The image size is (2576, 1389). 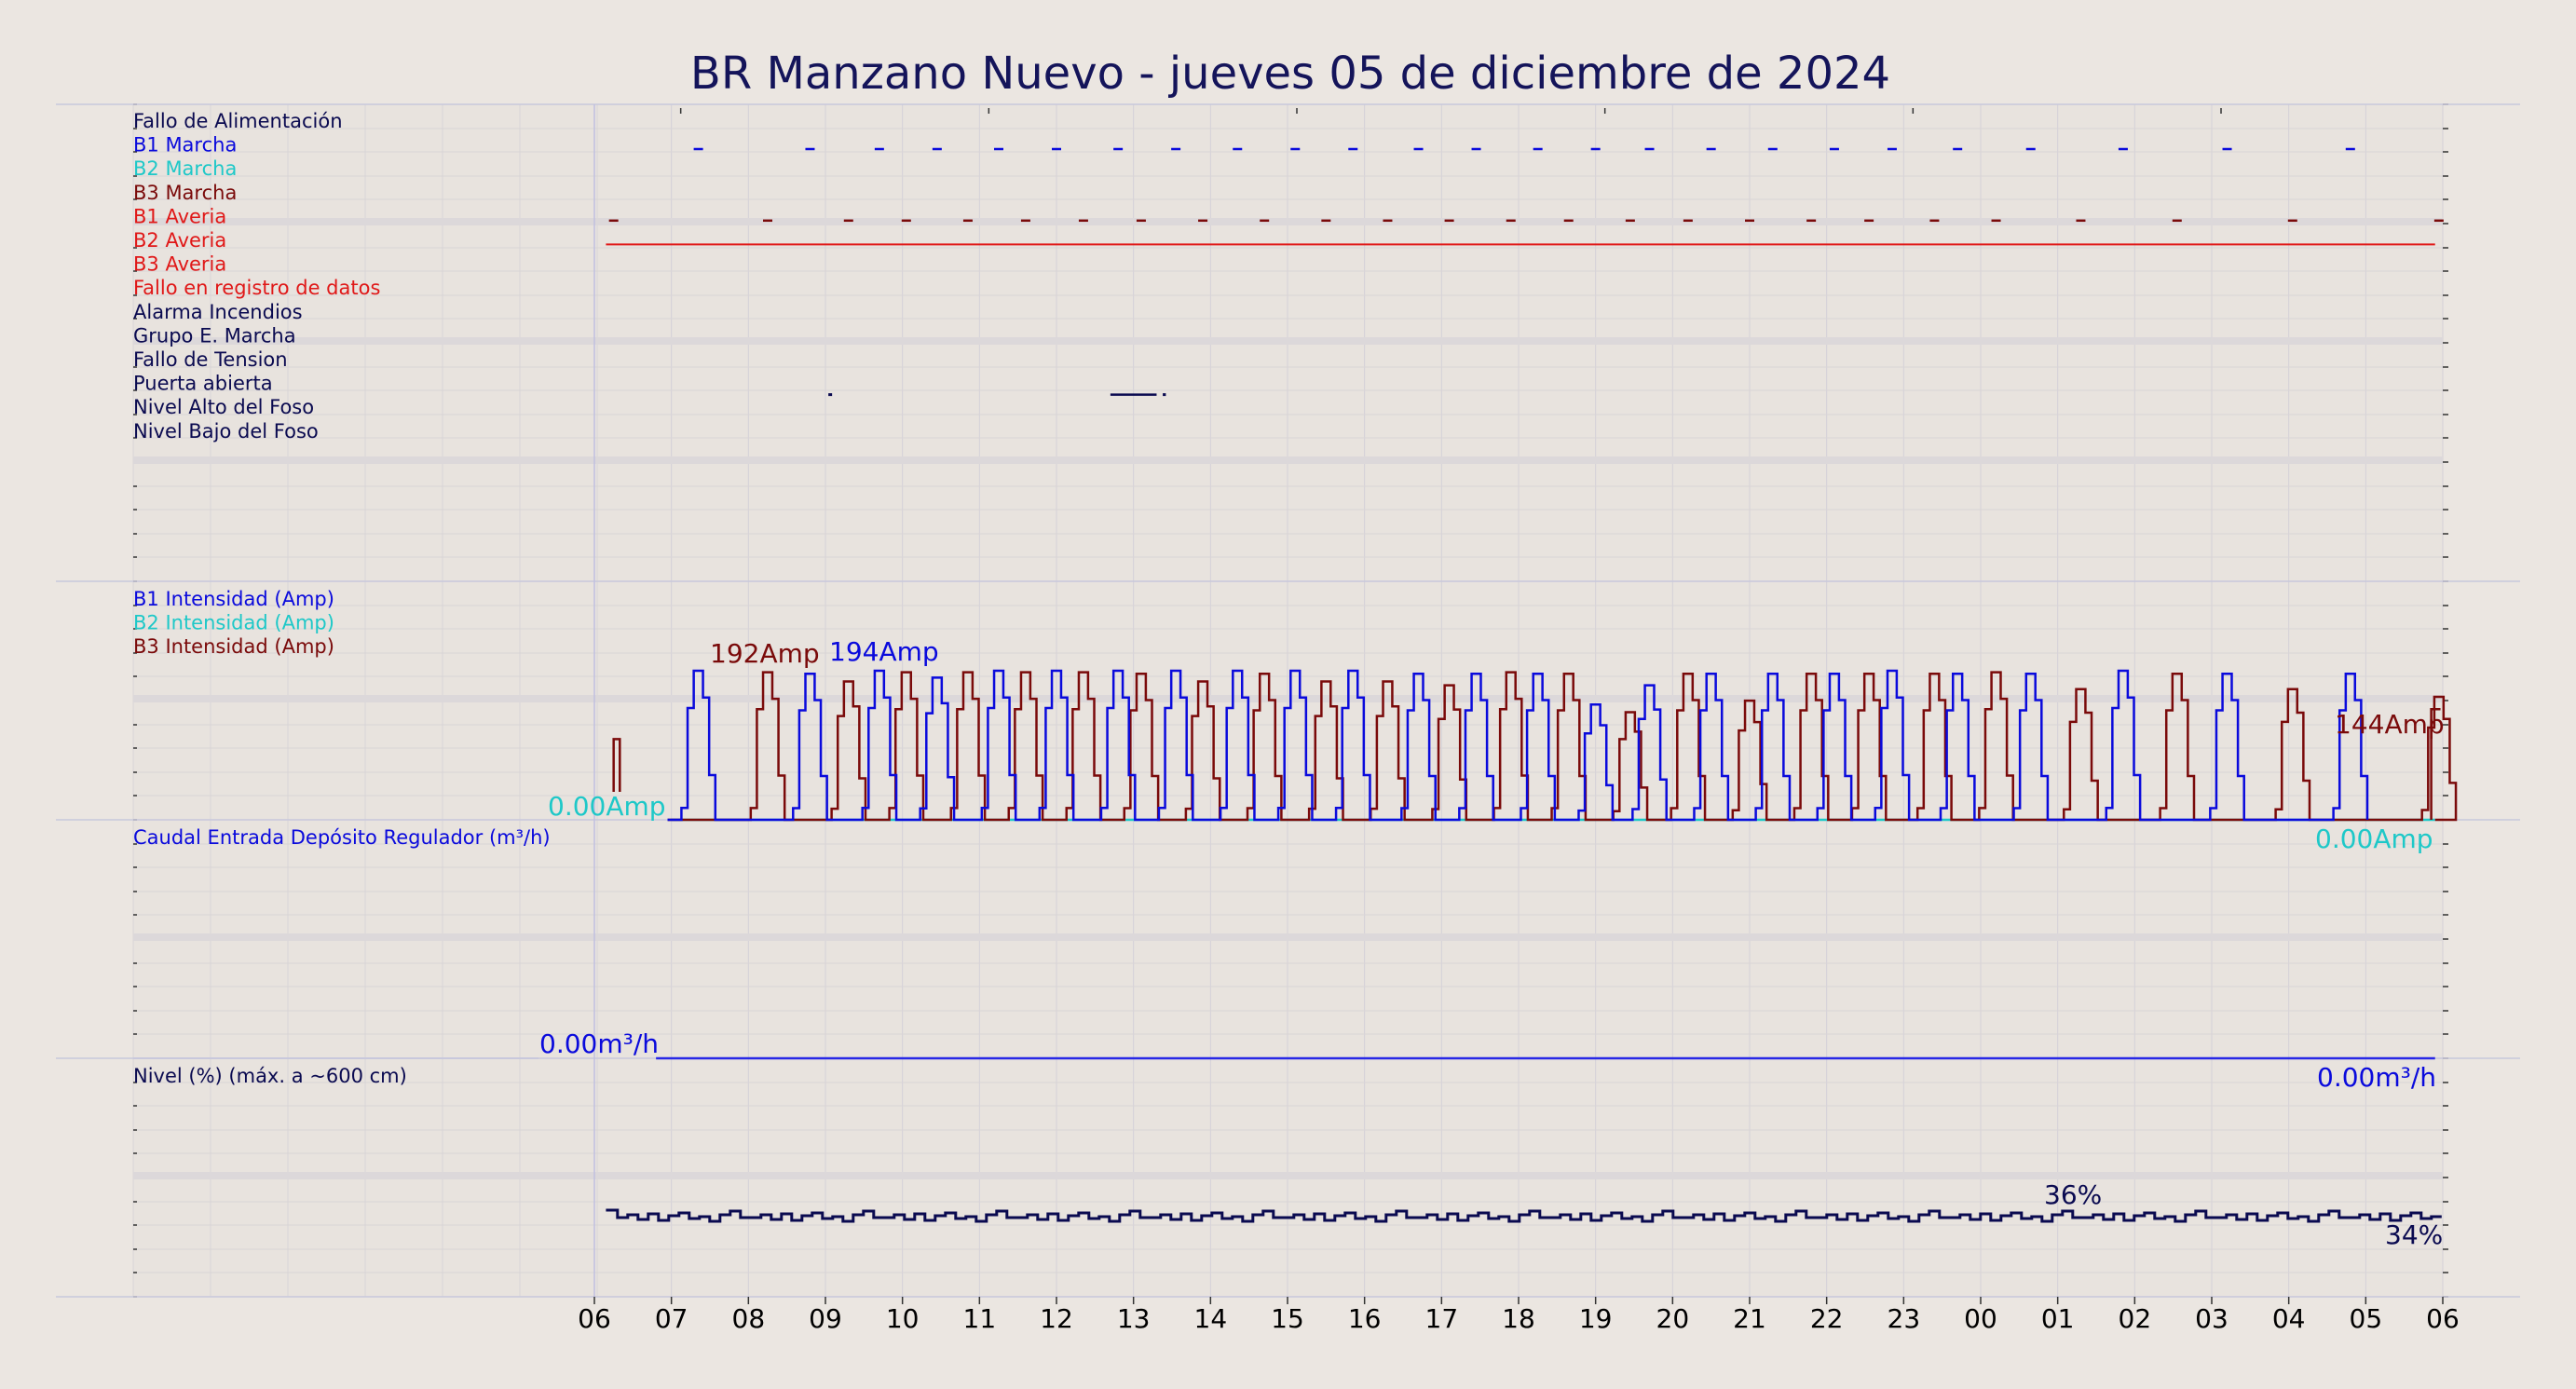 What do you see at coordinates (1365, 1318) in the screenshot?
I see `x-tick-label: 16` at bounding box center [1365, 1318].